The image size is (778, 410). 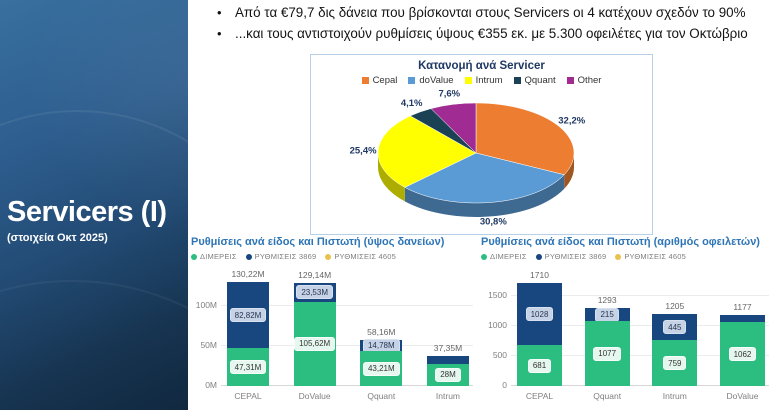 I want to click on pie-legend-label: doValue, so click(x=436, y=80).